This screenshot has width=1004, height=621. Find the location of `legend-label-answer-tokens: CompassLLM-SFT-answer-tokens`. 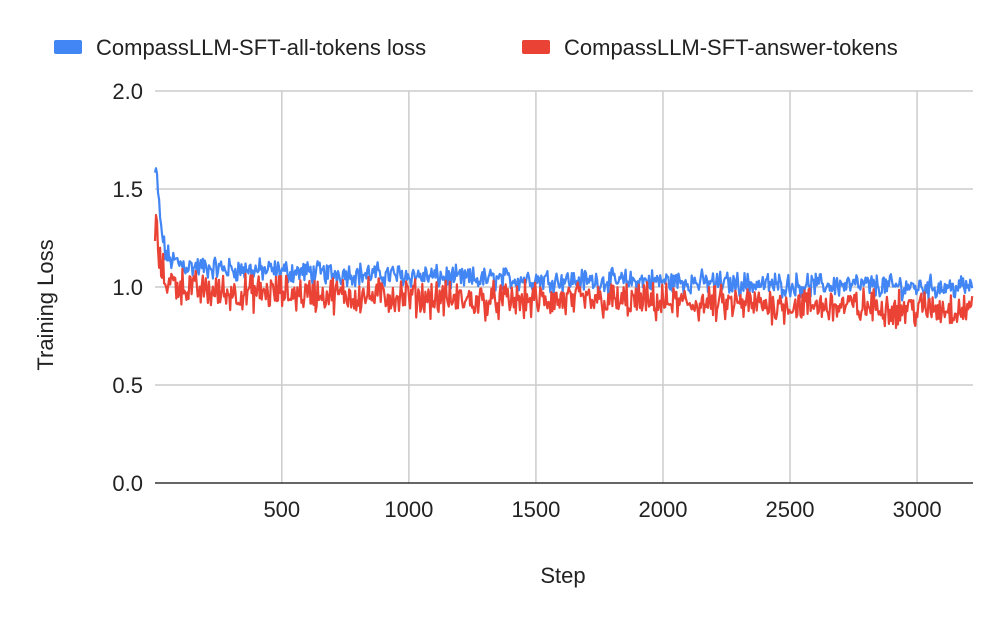

legend-label-answer-tokens: CompassLLM-SFT-answer-tokens is located at coordinates (731, 47).